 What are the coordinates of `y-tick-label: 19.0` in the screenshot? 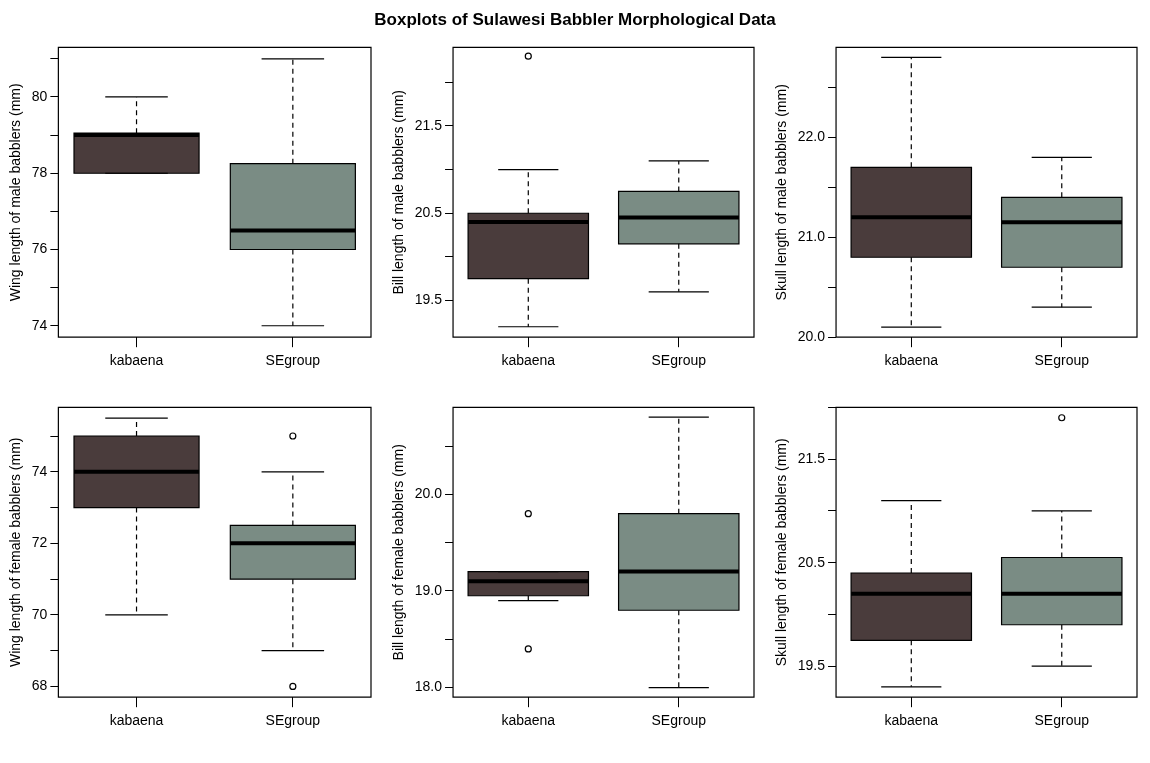 It's located at (428, 589).